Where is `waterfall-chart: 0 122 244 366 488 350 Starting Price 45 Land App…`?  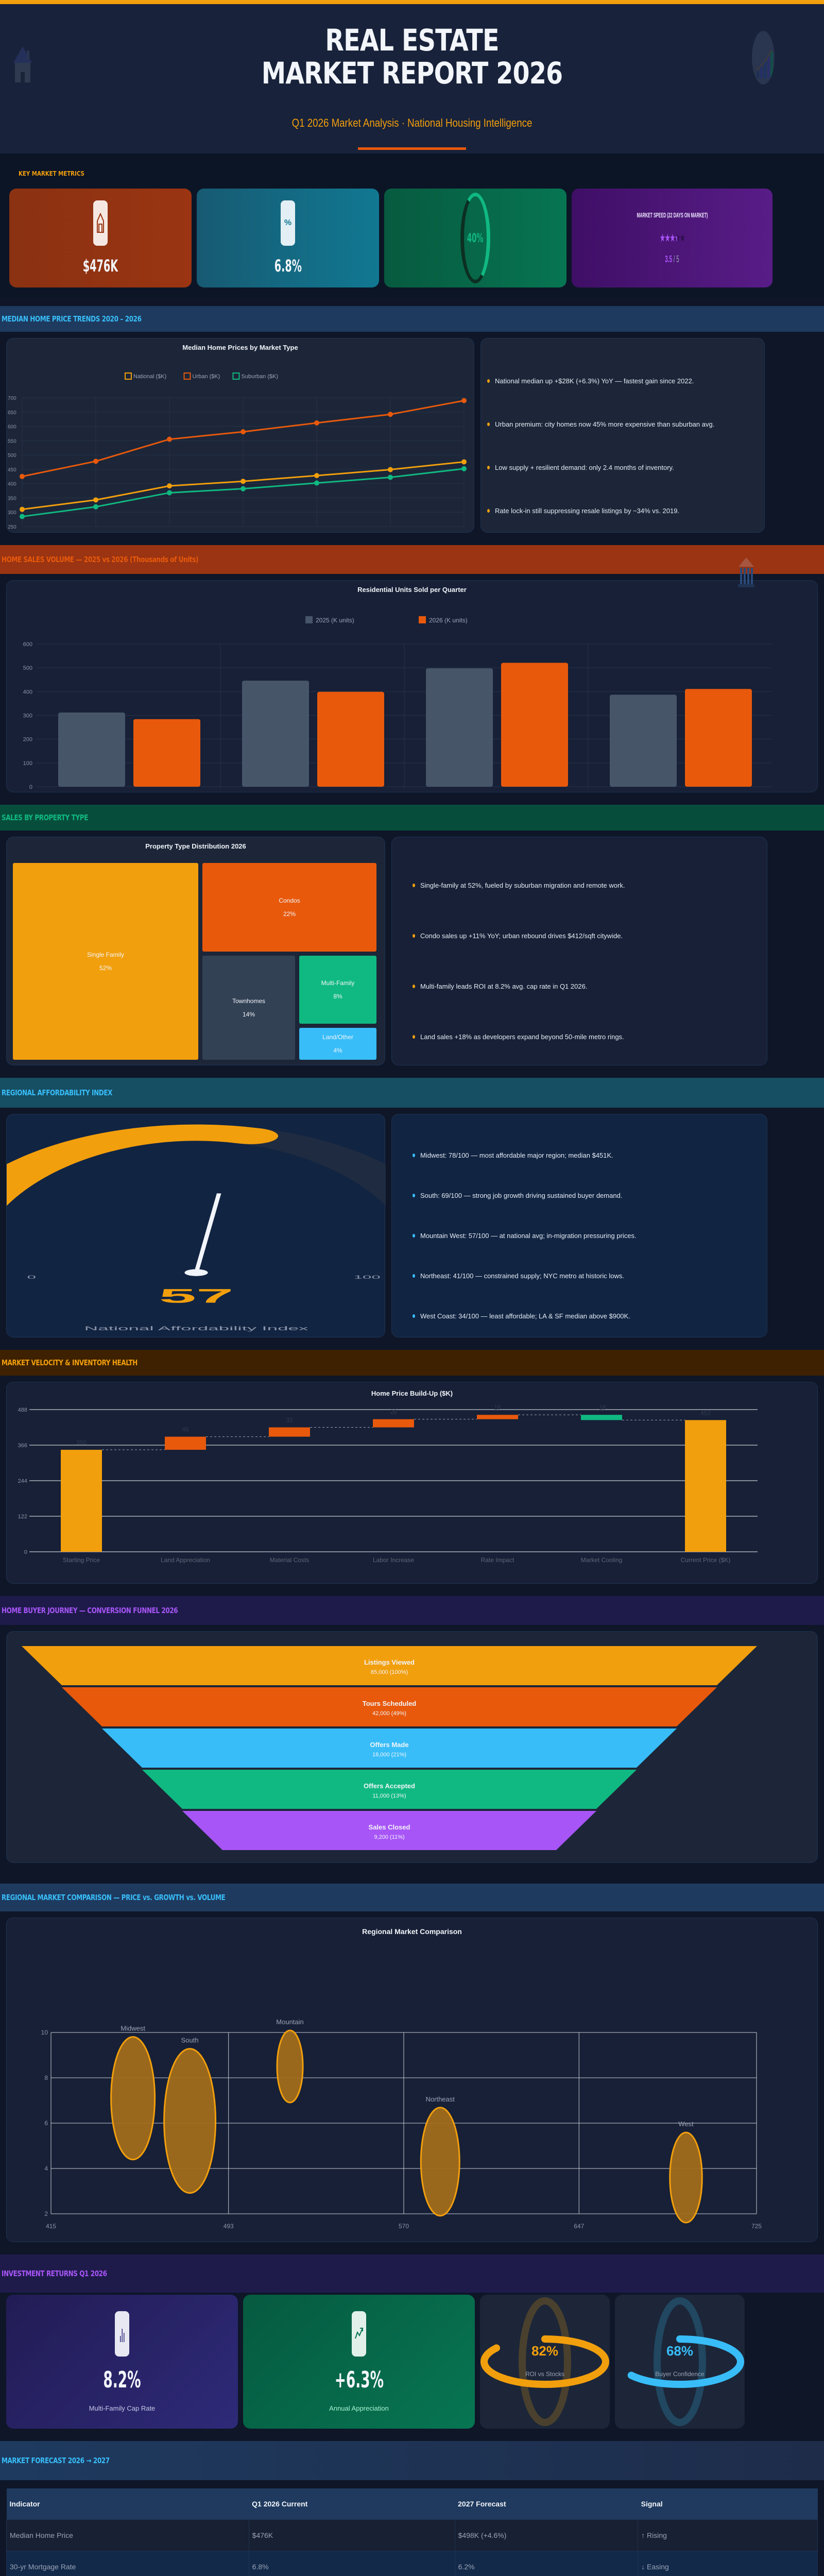 waterfall-chart: 0 122 244 366 488 350 Starting Price 45 Land App… is located at coordinates (388, 1484).